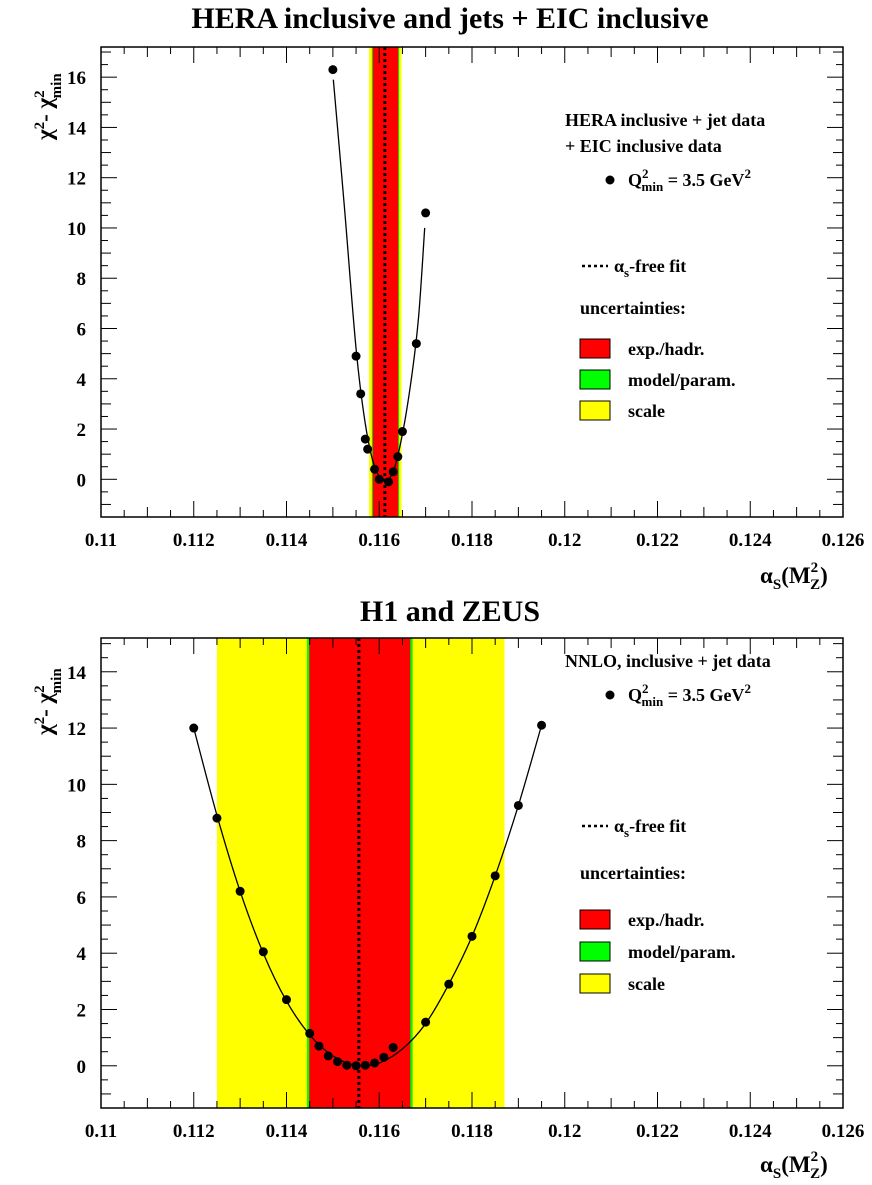 The height and width of the screenshot is (1185, 872). I want to click on legend-header-line-1: NNLO, inclusive + jet data, so click(668, 661).